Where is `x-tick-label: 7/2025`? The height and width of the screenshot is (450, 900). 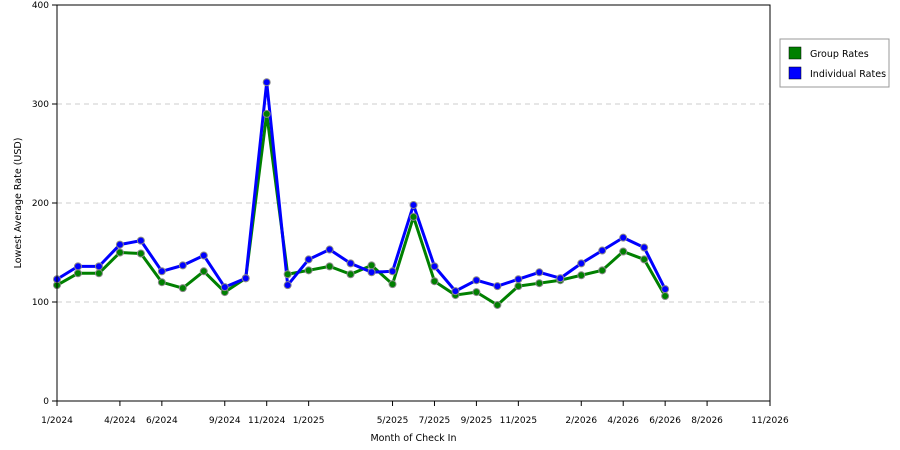 x-tick-label: 7/2025 is located at coordinates (435, 421).